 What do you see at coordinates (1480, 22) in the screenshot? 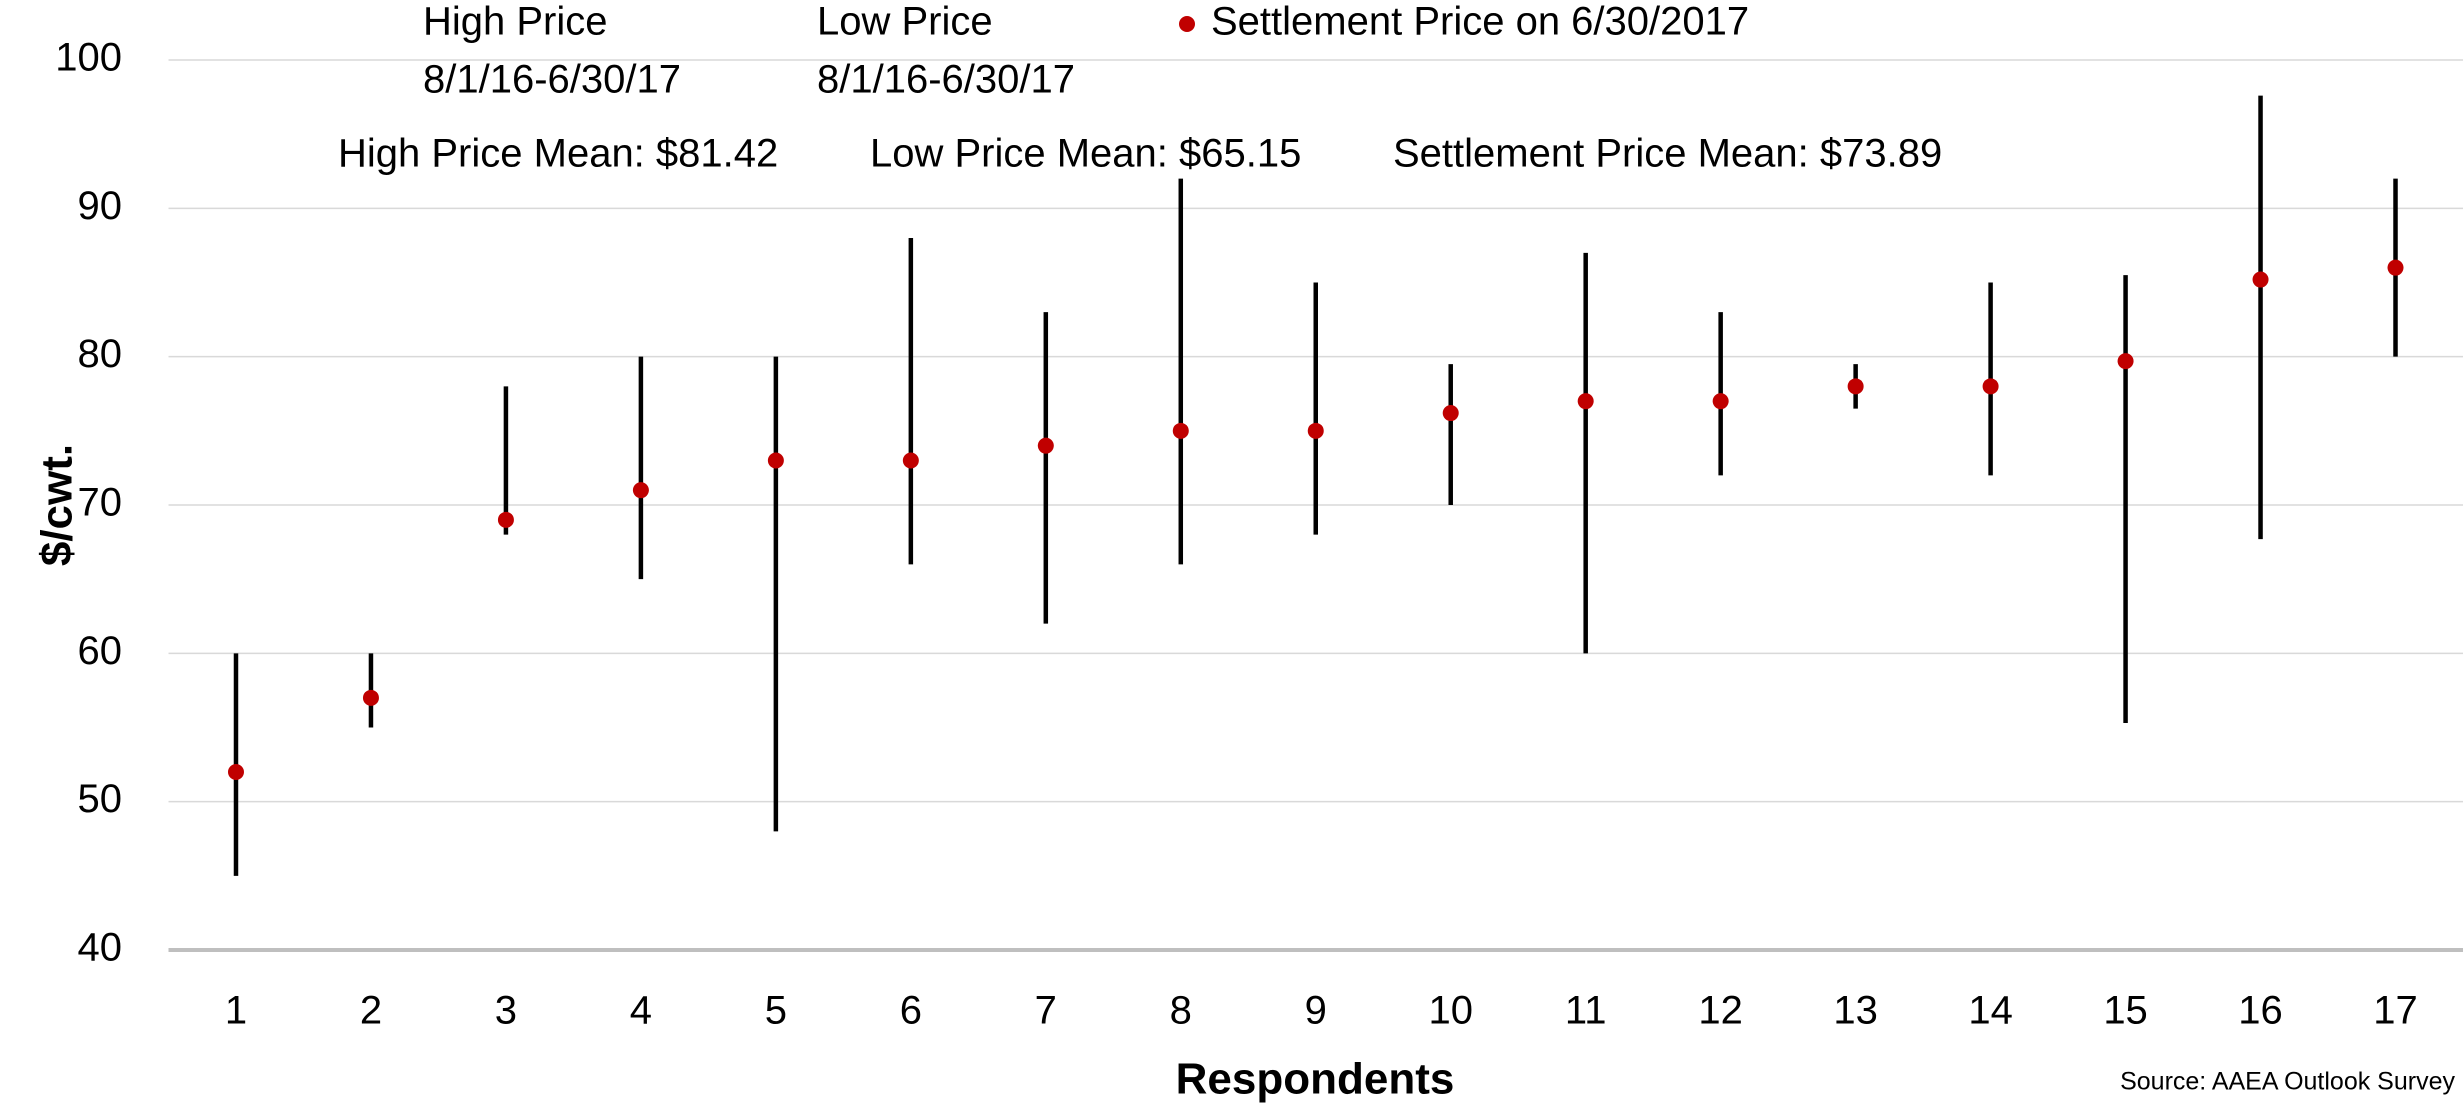
I see `legend-label: Settlement Price on 6/30/2017` at bounding box center [1480, 22].